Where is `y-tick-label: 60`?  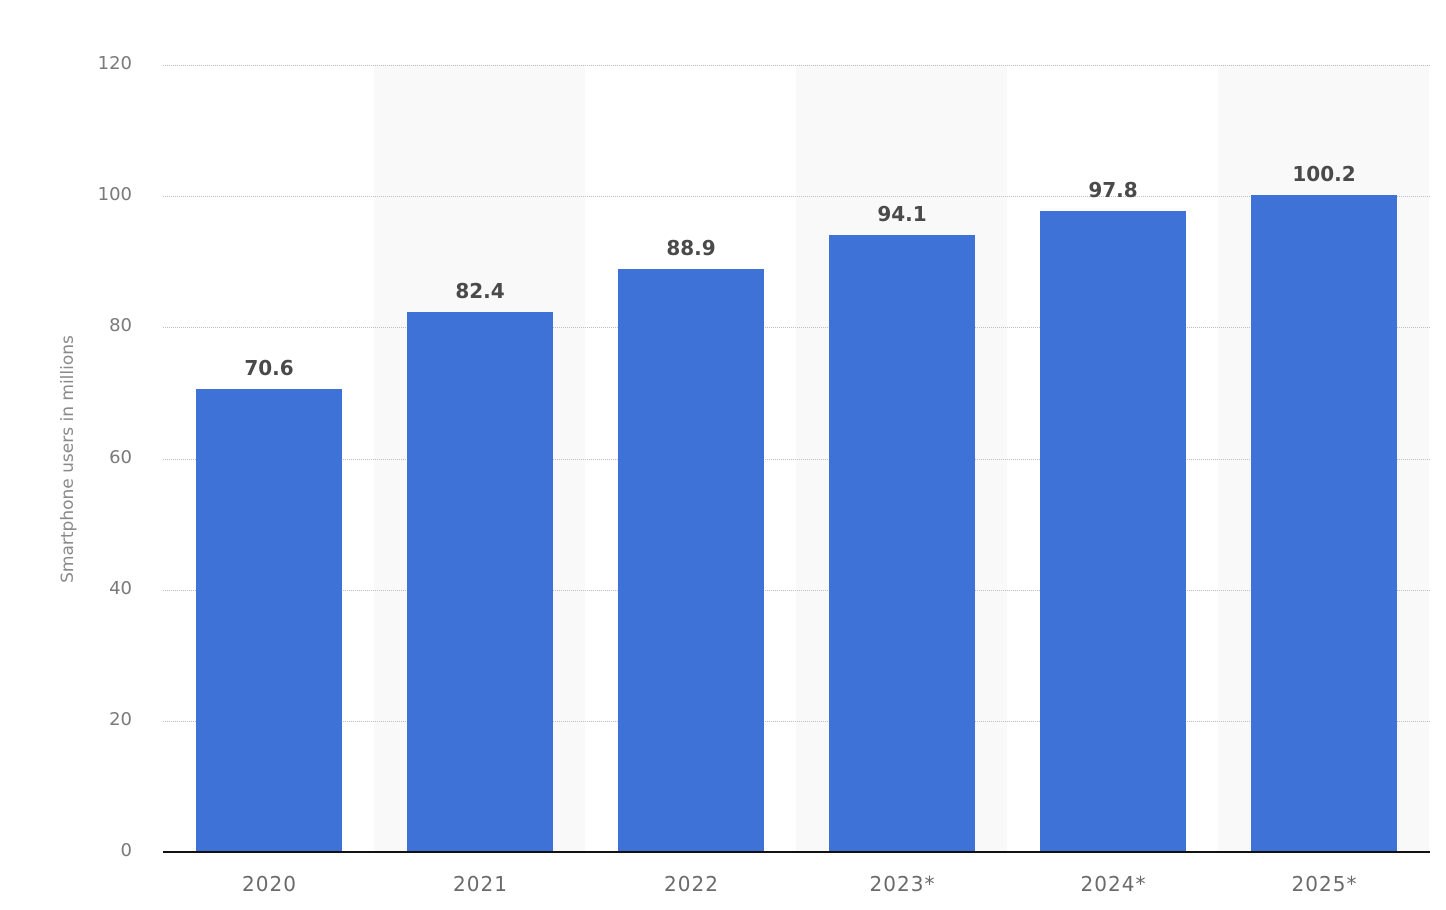
y-tick-label: 60 is located at coordinates (120, 457).